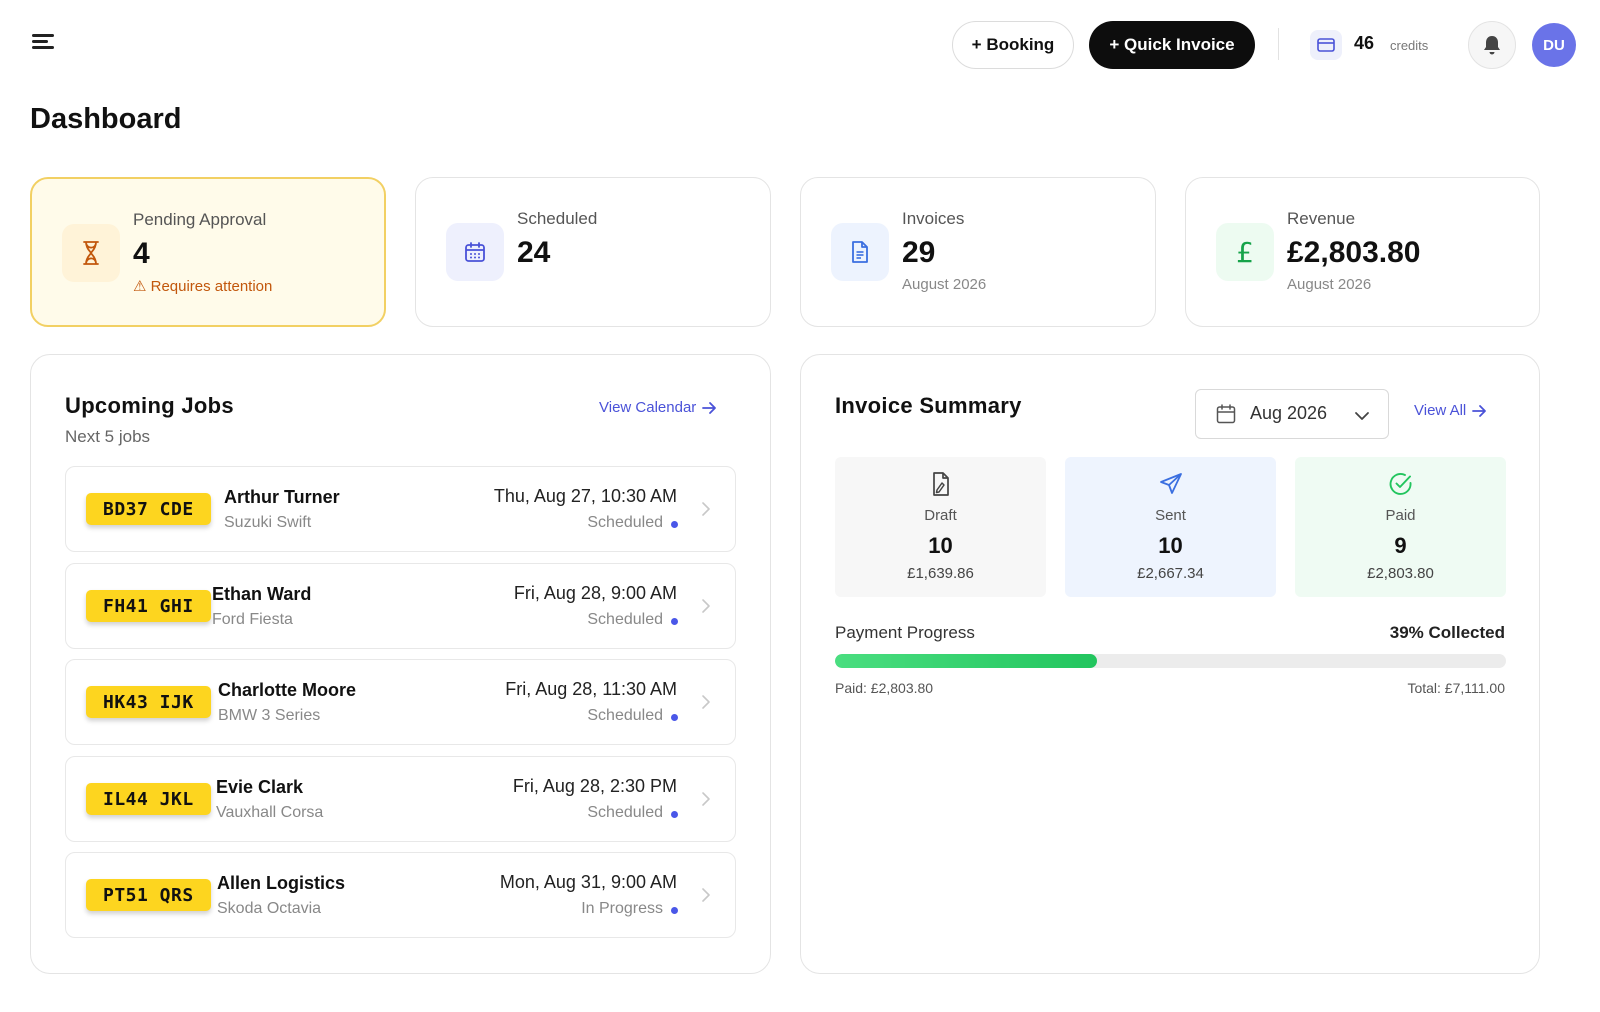 This screenshot has width=1600, height=1012. What do you see at coordinates (1362, 416) in the screenshot?
I see `chevron-down-icon` at bounding box center [1362, 416].